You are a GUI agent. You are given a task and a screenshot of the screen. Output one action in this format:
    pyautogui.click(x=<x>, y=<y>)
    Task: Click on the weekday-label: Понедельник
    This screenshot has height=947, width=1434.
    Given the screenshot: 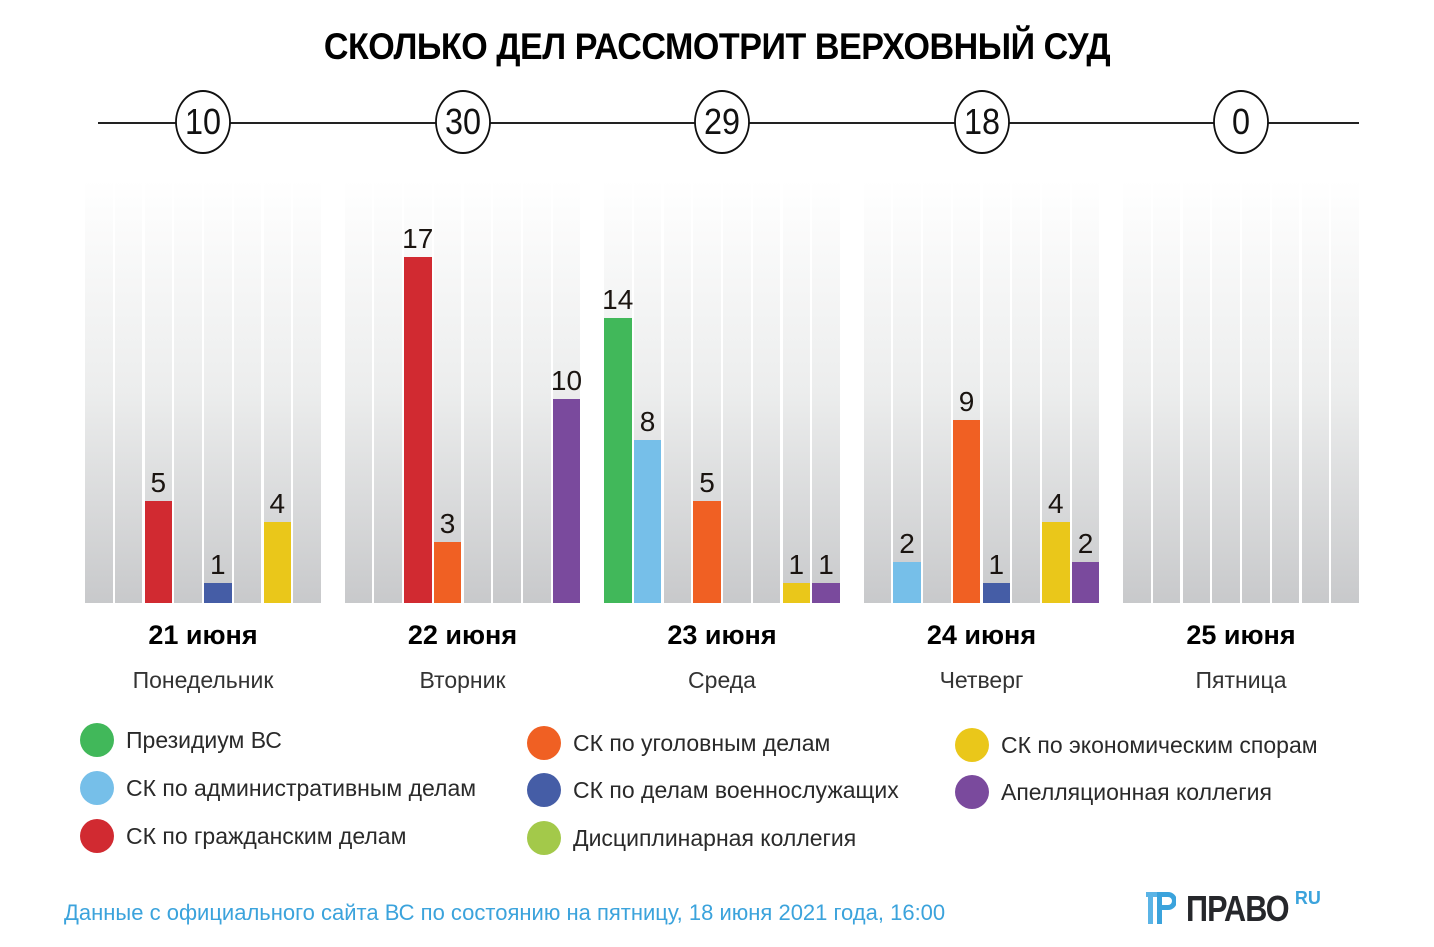 What is the action you would take?
    pyautogui.click(x=203, y=680)
    